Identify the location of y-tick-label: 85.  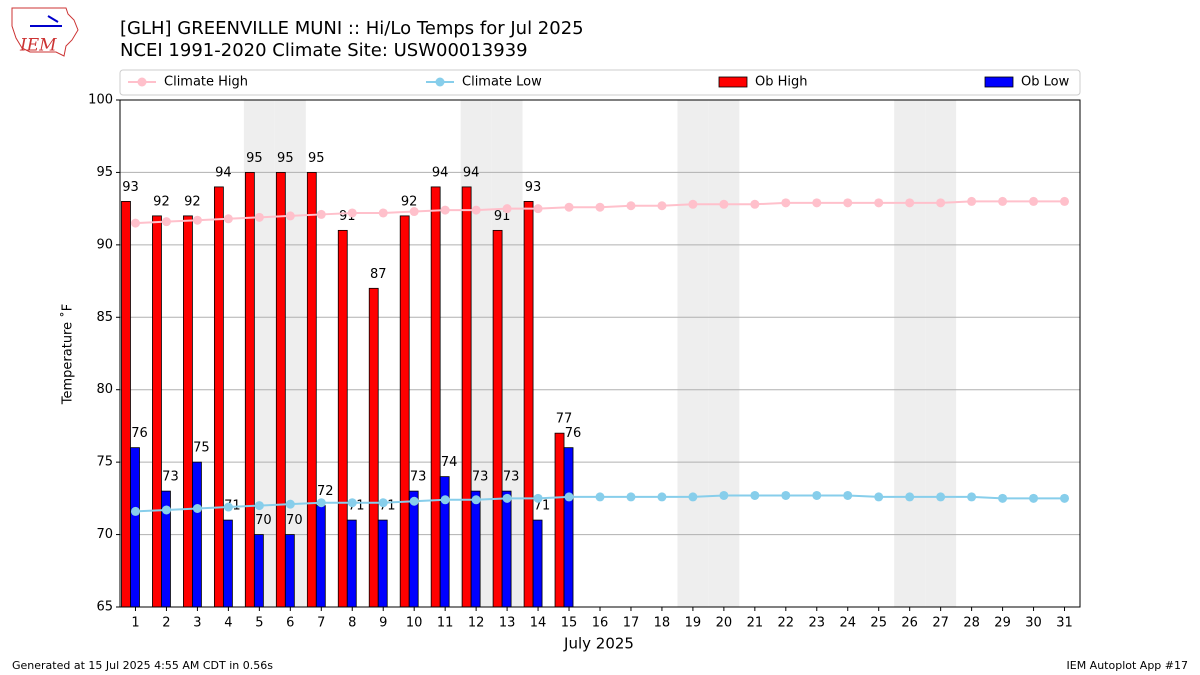
(104, 317).